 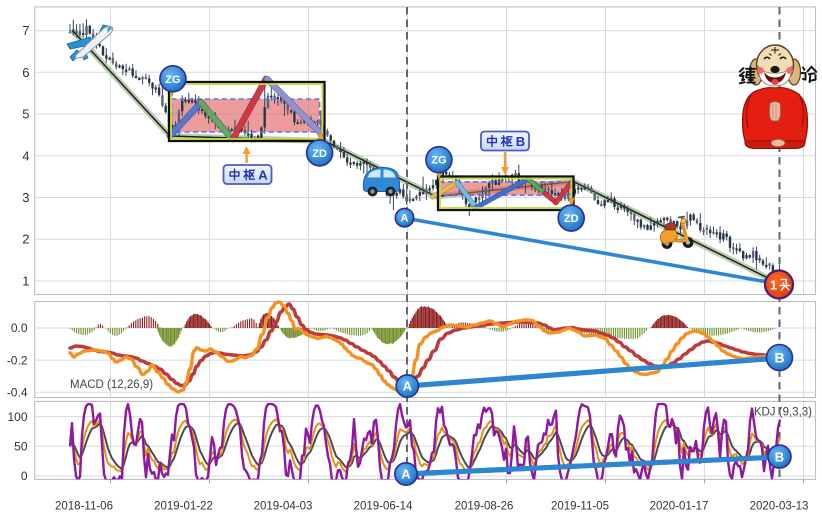 What do you see at coordinates (84, 507) in the screenshot?
I see `svg-text: 2018-11-06` at bounding box center [84, 507].